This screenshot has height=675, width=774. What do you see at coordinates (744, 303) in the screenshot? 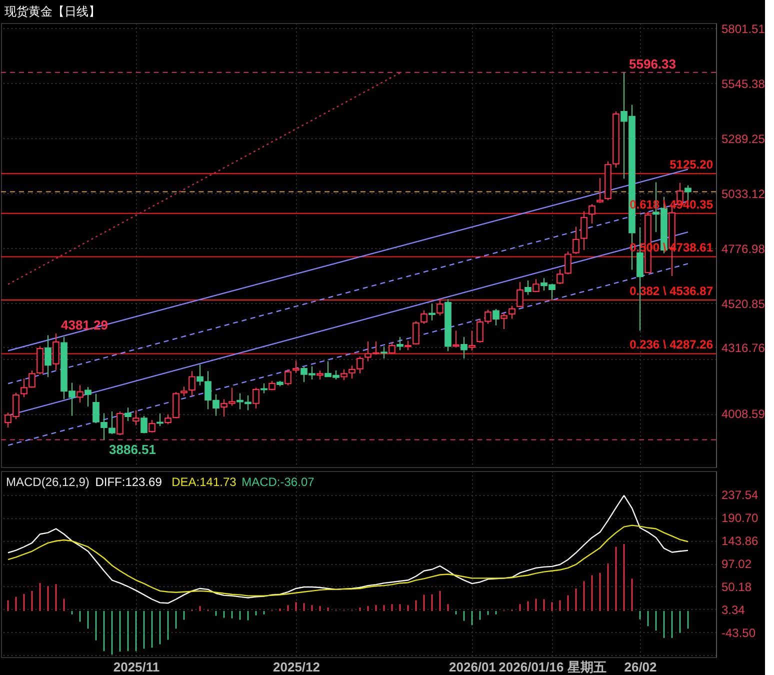
I see `y-tick-label: 4520.85` at bounding box center [744, 303].